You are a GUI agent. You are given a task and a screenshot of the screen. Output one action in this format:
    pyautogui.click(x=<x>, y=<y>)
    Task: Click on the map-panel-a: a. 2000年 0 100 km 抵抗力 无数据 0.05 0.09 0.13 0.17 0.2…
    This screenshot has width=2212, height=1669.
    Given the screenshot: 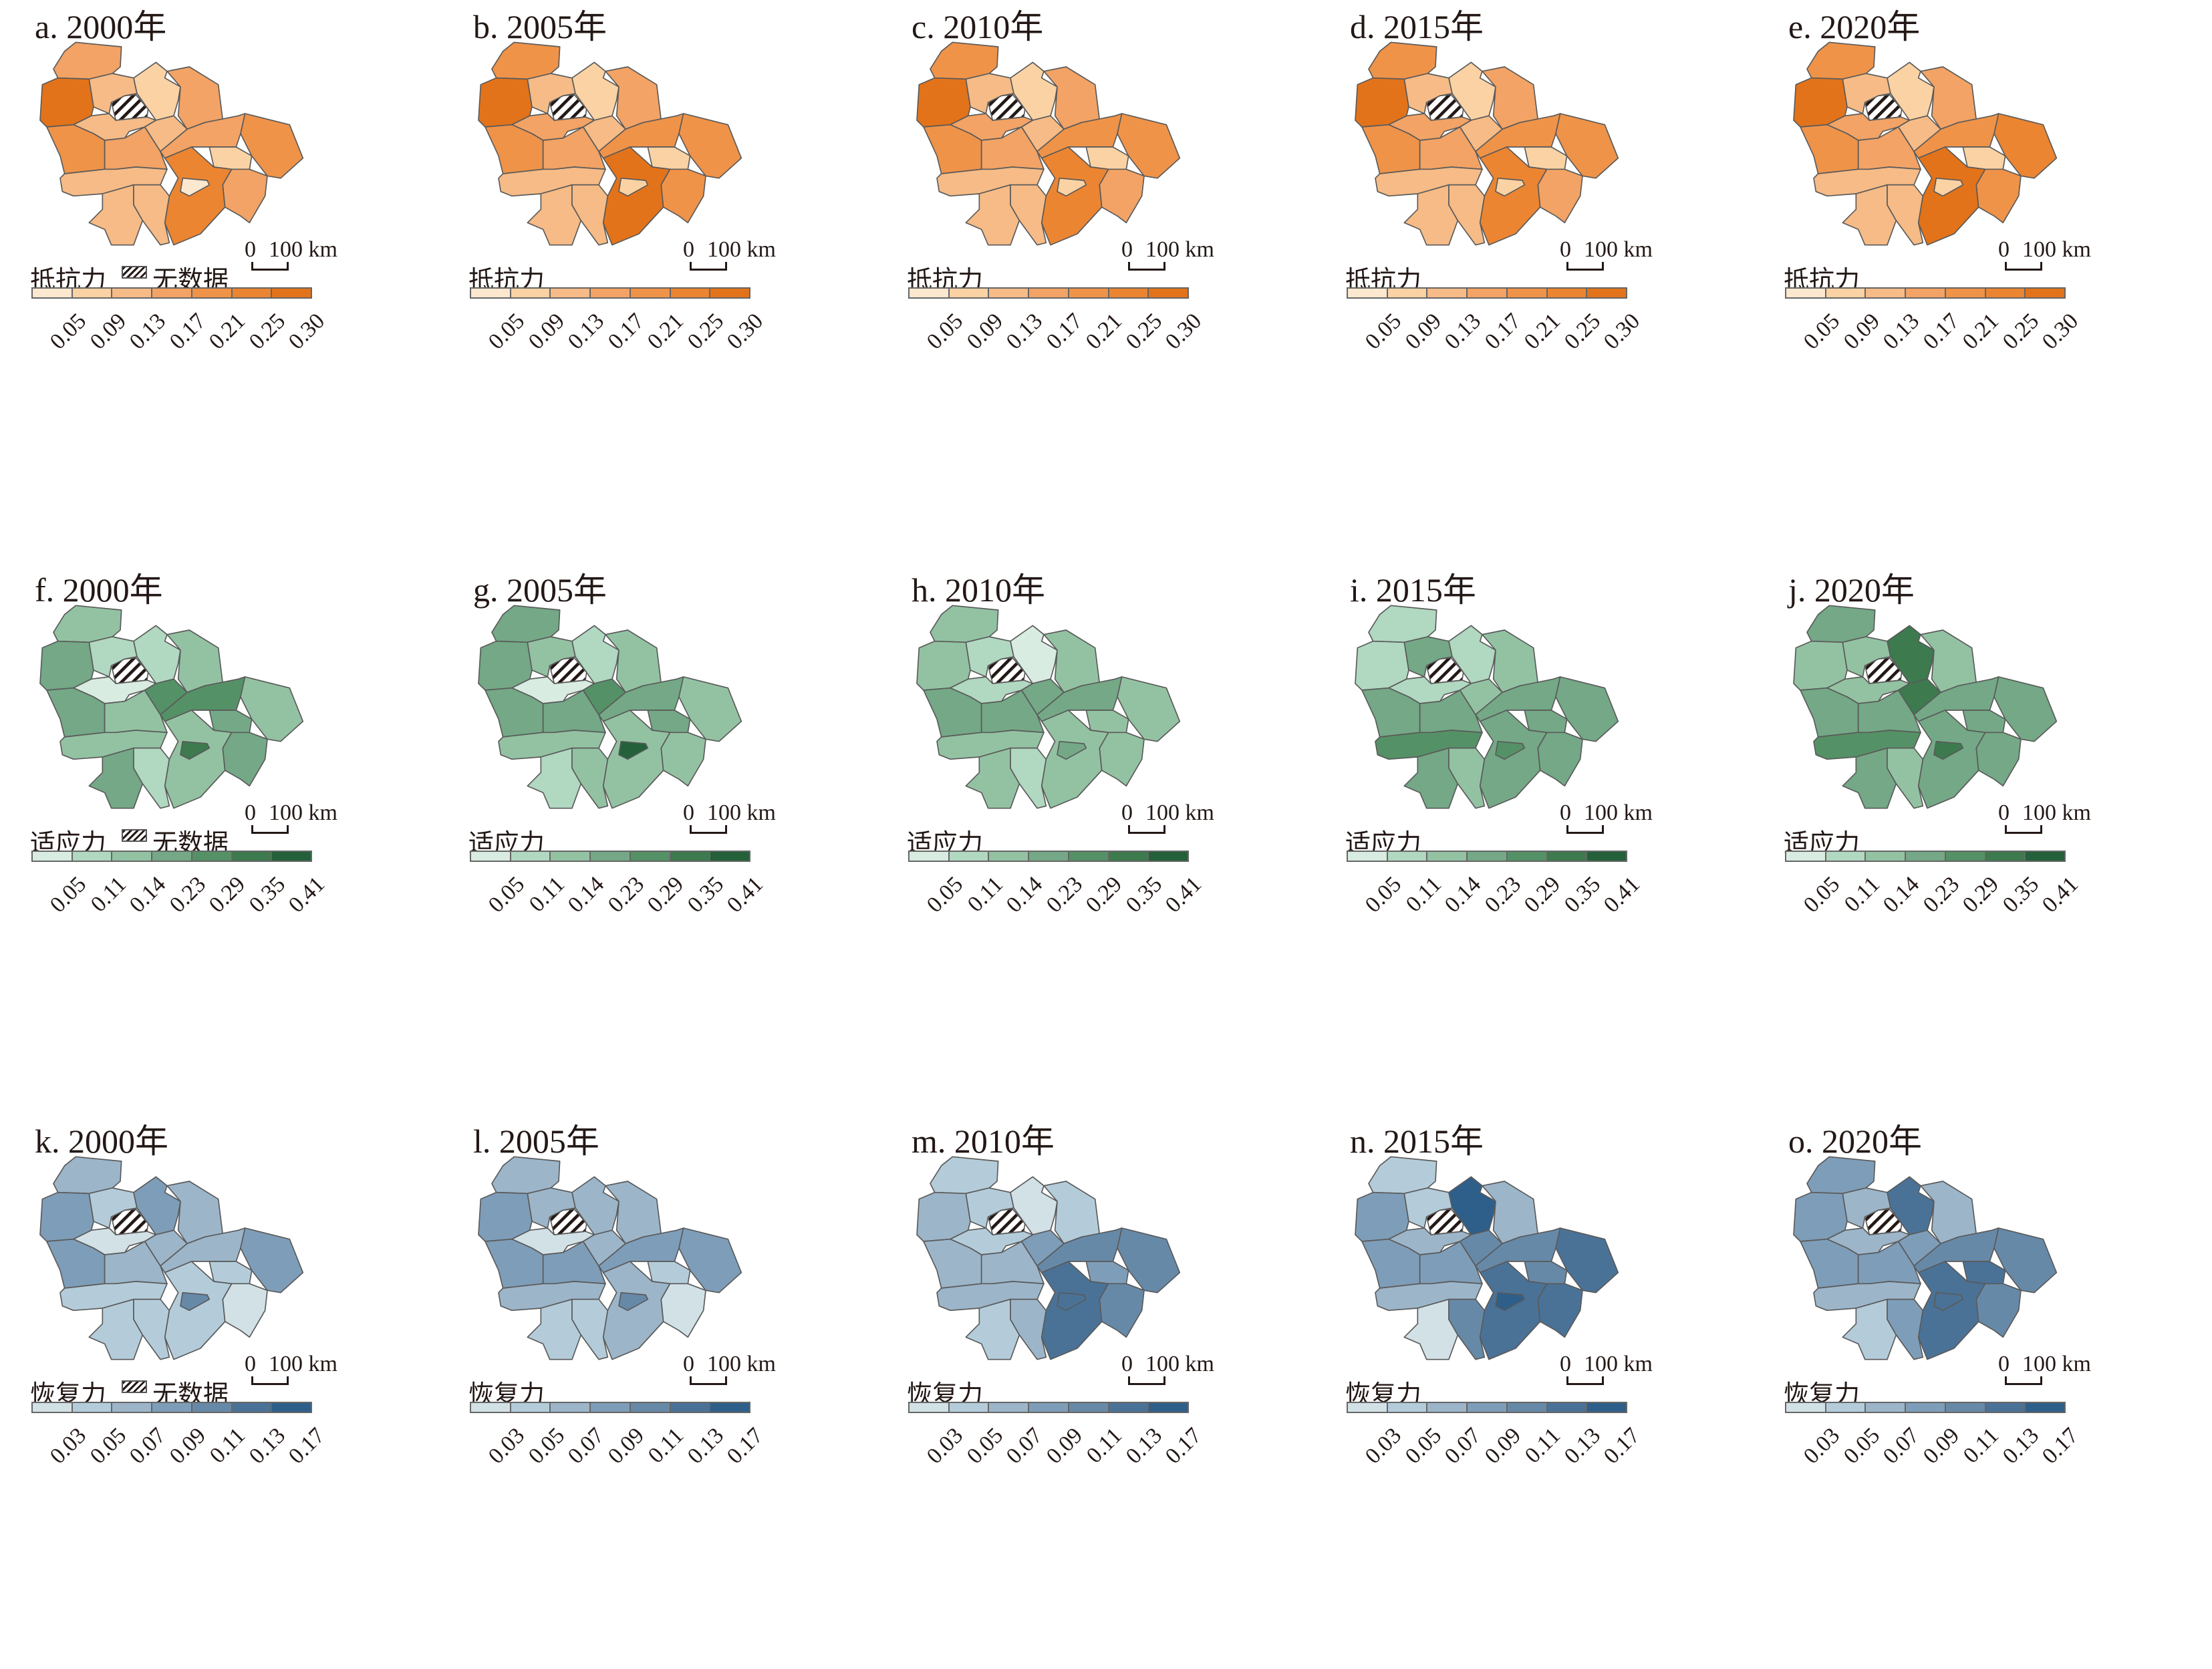 What is the action you would take?
    pyautogui.click(x=219, y=277)
    